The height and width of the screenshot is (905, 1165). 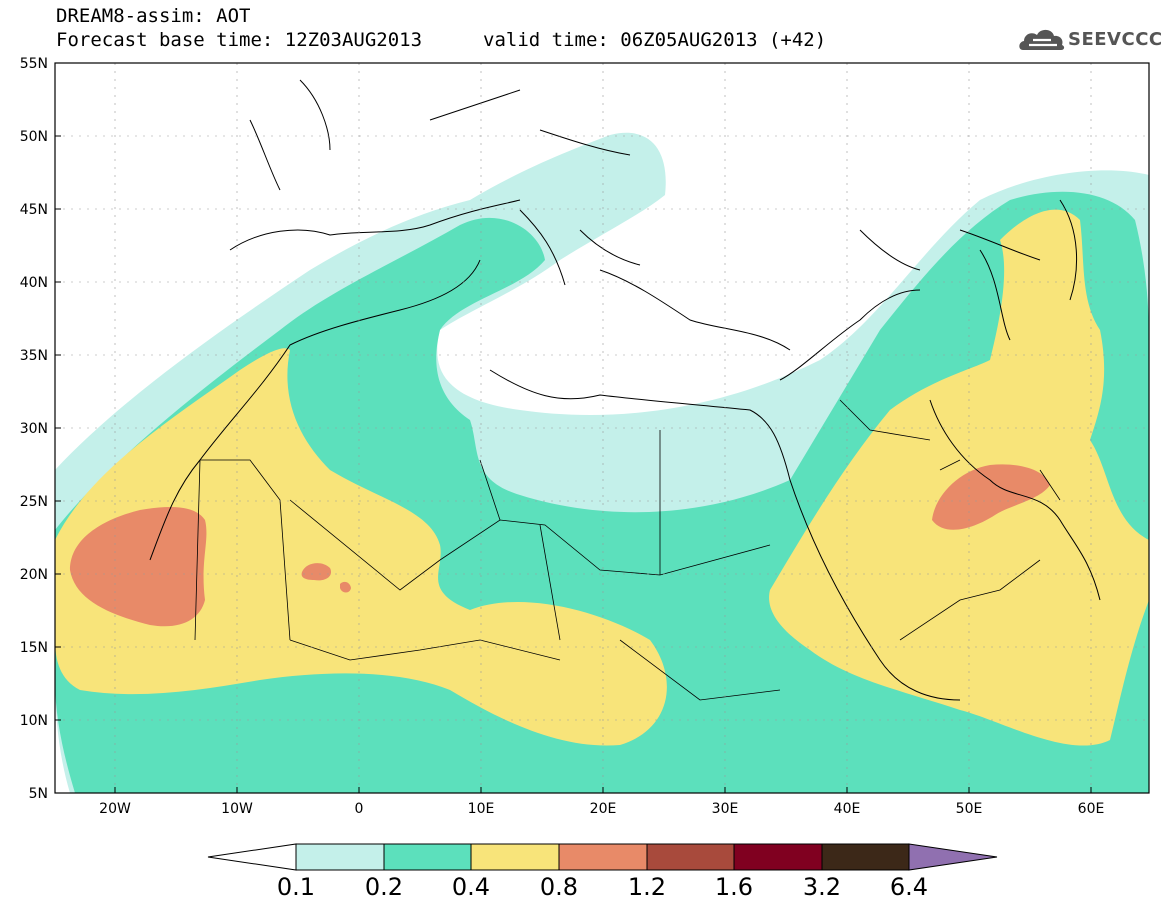 I want to click on lon-label: 10E, so click(x=481, y=809).